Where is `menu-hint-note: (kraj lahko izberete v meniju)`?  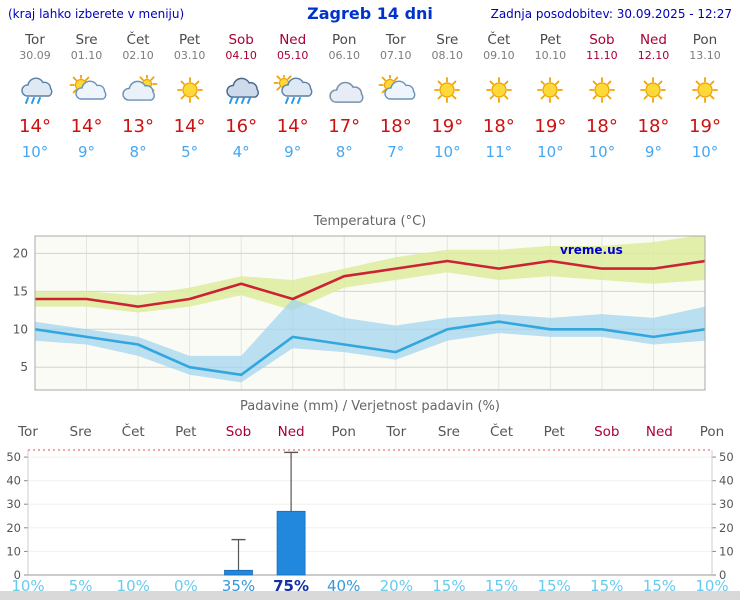
menu-hint-note: (kraj lahko izberete v meniju) is located at coordinates (96, 14).